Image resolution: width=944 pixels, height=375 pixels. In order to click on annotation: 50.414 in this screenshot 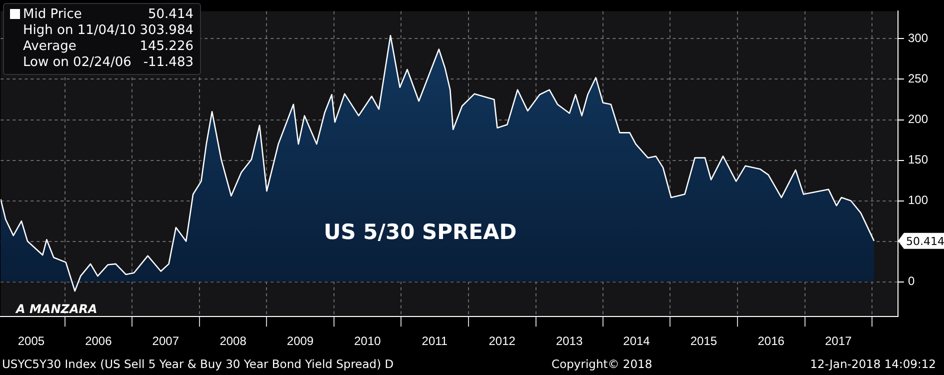, I will do `click(925, 241)`.